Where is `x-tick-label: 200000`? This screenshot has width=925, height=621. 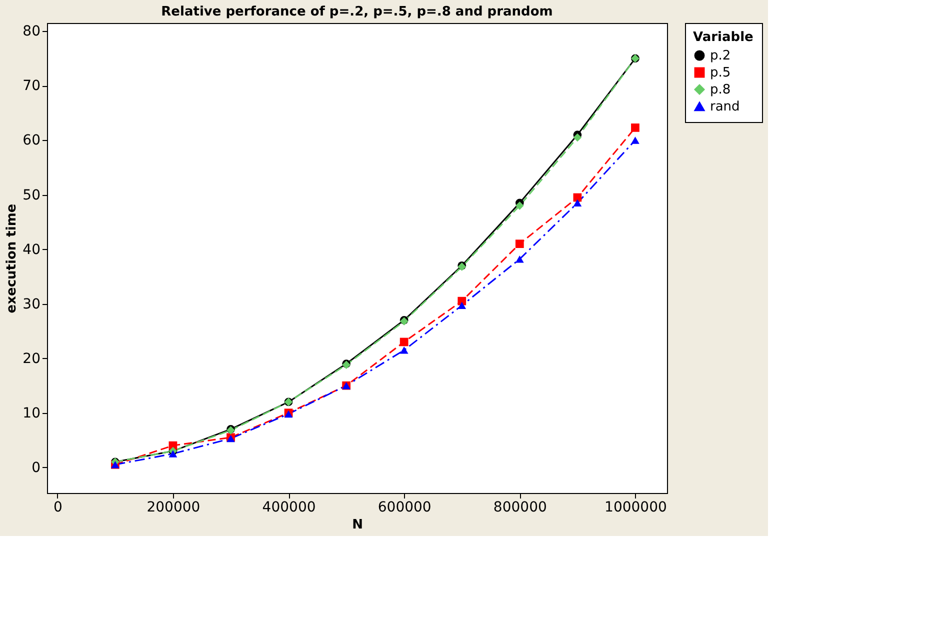
x-tick-label: 200000 is located at coordinates (173, 508).